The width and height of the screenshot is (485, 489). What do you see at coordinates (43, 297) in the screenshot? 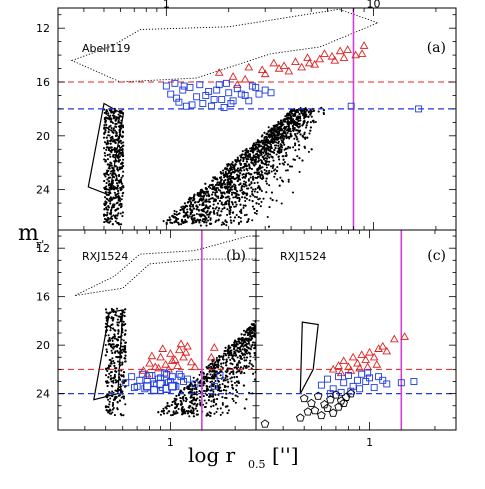
I see `y-tick-label: 16` at bounding box center [43, 297].